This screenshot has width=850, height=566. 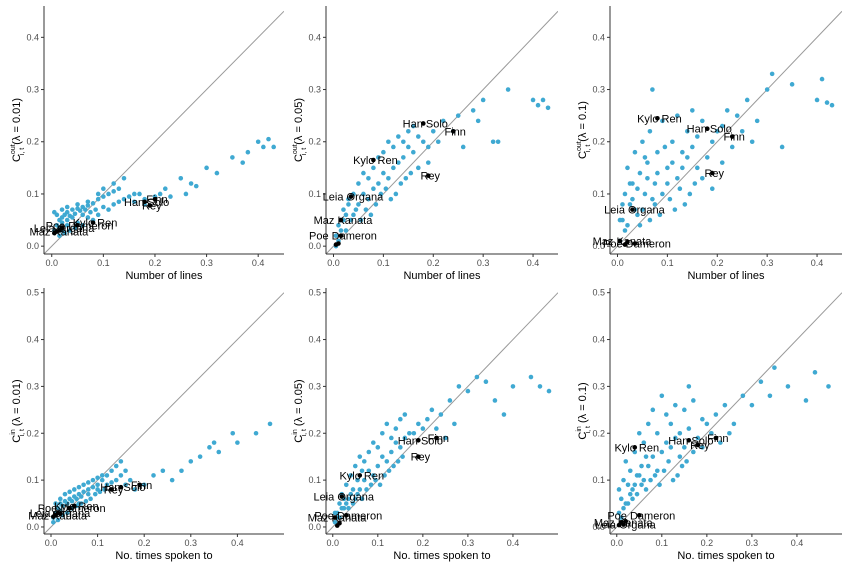 I want to click on character-label: Rey, so click(x=114, y=490).